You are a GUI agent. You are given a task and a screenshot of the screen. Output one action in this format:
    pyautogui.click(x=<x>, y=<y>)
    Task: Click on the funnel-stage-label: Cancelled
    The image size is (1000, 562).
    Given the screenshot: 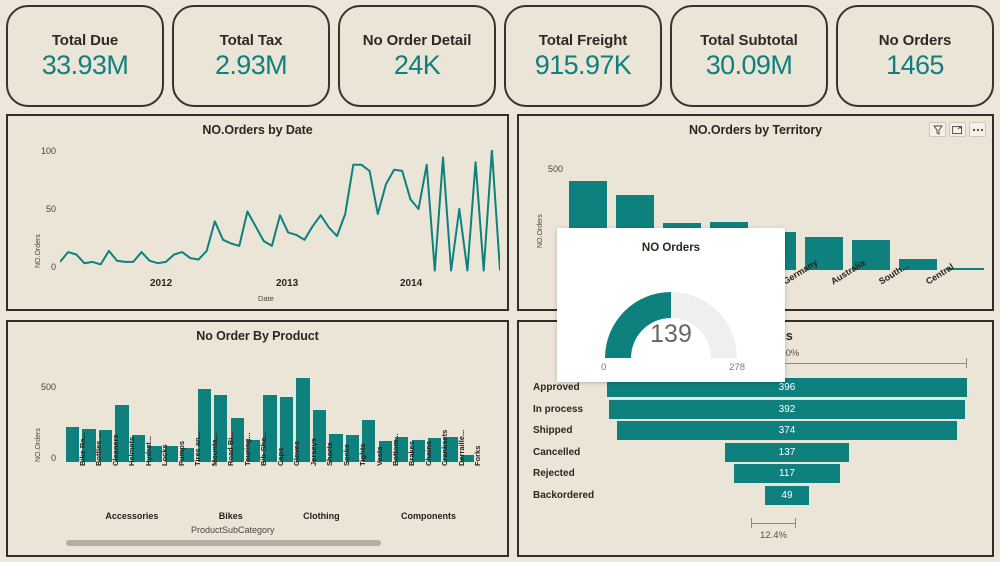 What is the action you would take?
    pyautogui.click(x=557, y=452)
    